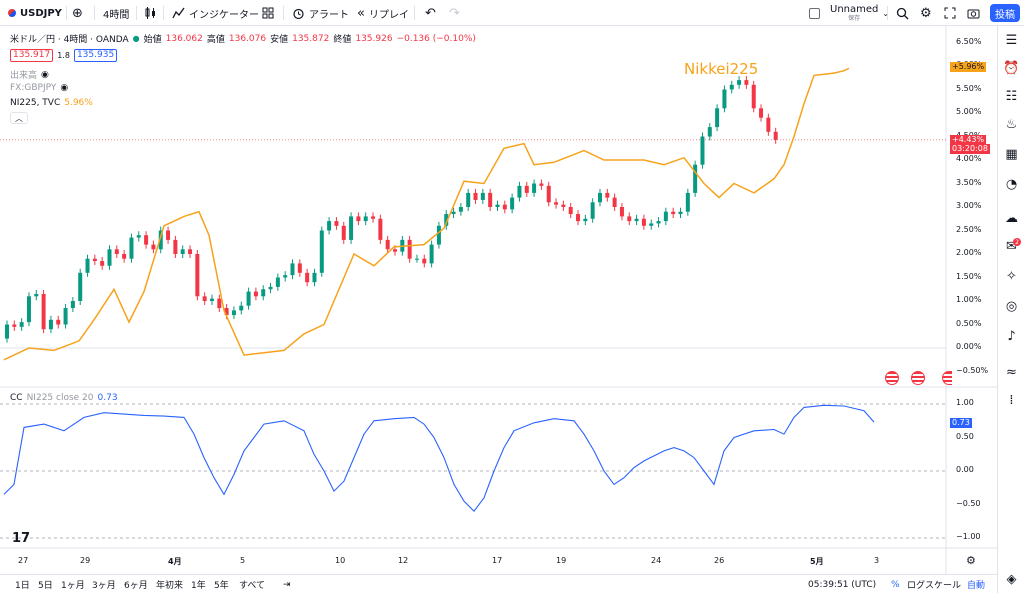 Image resolution: width=1024 pixels, height=593 pixels. I want to click on indicators-button: インジケーター, so click(215, 13).